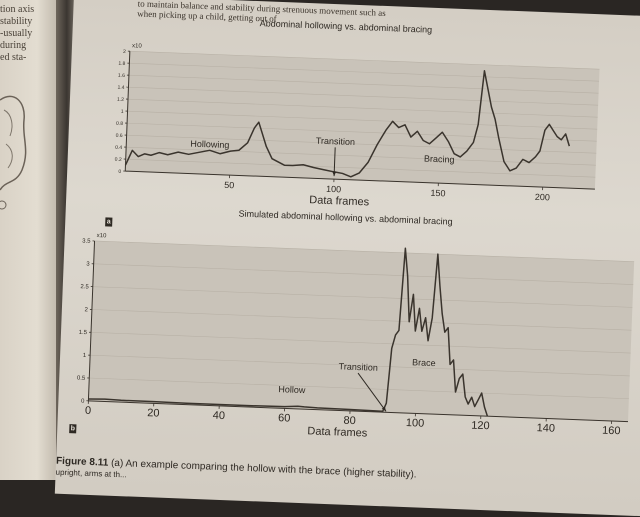 The height and width of the screenshot is (517, 640). Describe the element at coordinates (30, 190) in the screenshot. I see `left-page-illustration` at that location.